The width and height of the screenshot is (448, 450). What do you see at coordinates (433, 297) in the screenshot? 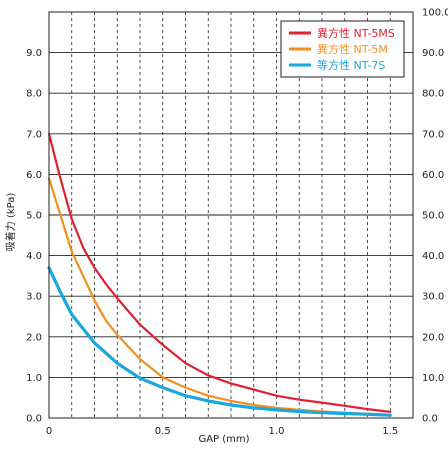
I see `y2-tick-label: 30.0` at bounding box center [433, 297].